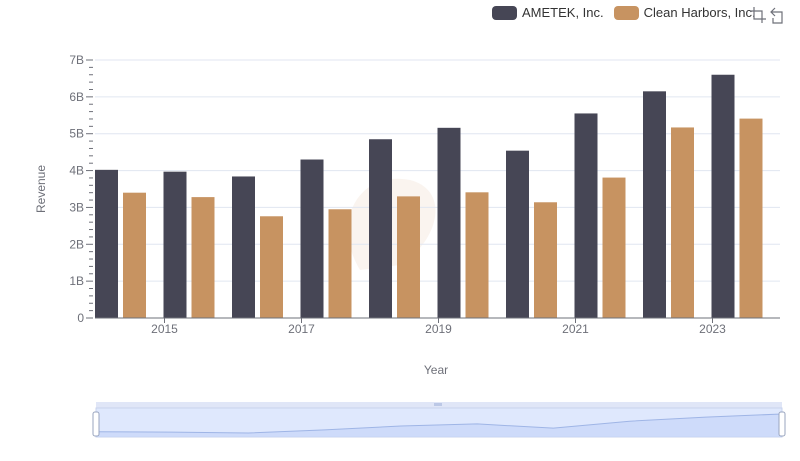  Describe the element at coordinates (76, 171) in the screenshot. I see `y-tick-label: 4B` at that location.